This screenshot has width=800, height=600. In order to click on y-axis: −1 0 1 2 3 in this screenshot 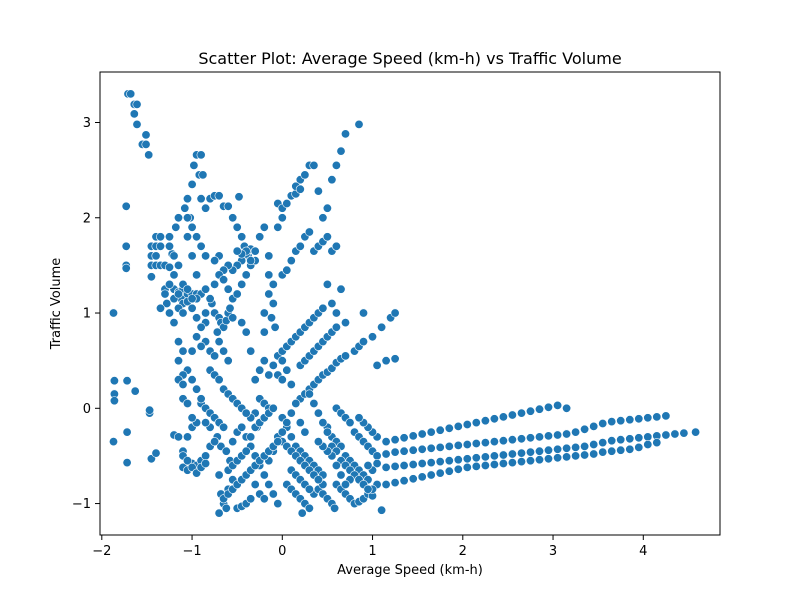, I will do `click(86, 314)`.